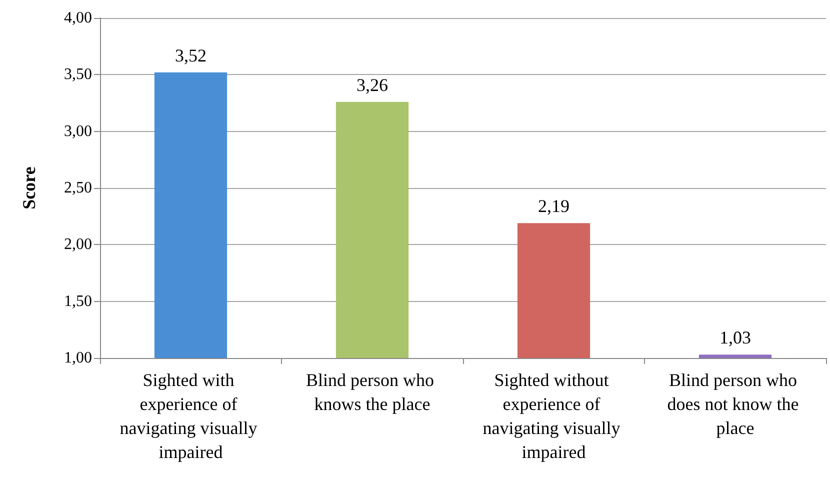 The width and height of the screenshot is (830, 490). What do you see at coordinates (554, 206) in the screenshot?
I see `data-label: 2,19` at bounding box center [554, 206].